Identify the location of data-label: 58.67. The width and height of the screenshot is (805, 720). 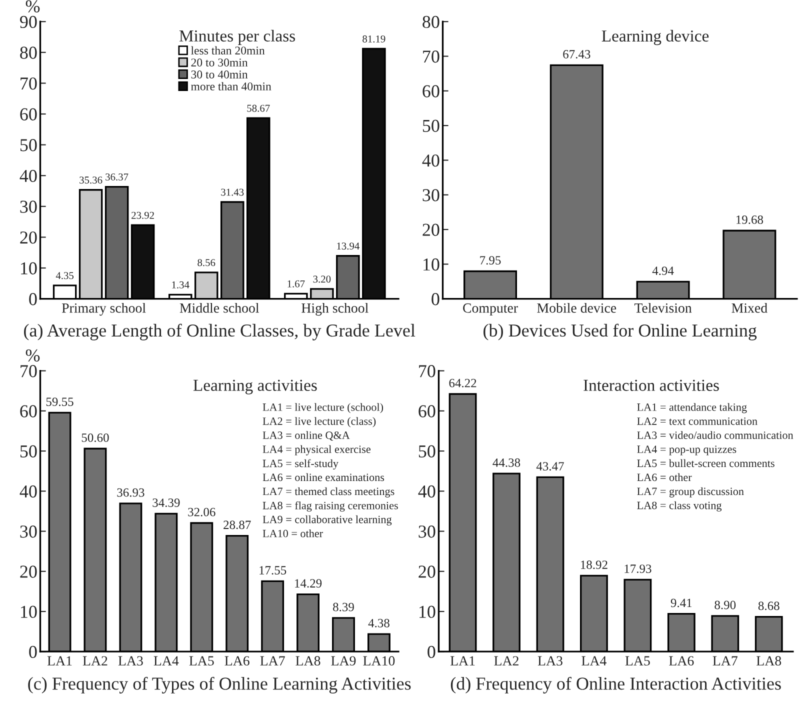
(258, 108).